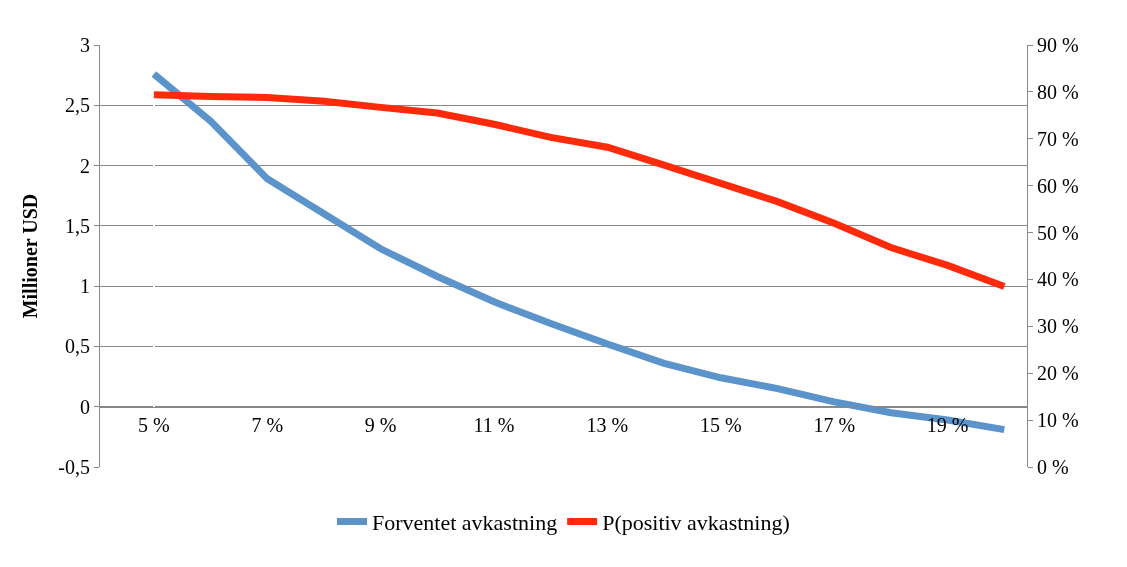 The image size is (1127, 567). What do you see at coordinates (1058, 185) in the screenshot?
I see `y2-tick-label: 60 %` at bounding box center [1058, 185].